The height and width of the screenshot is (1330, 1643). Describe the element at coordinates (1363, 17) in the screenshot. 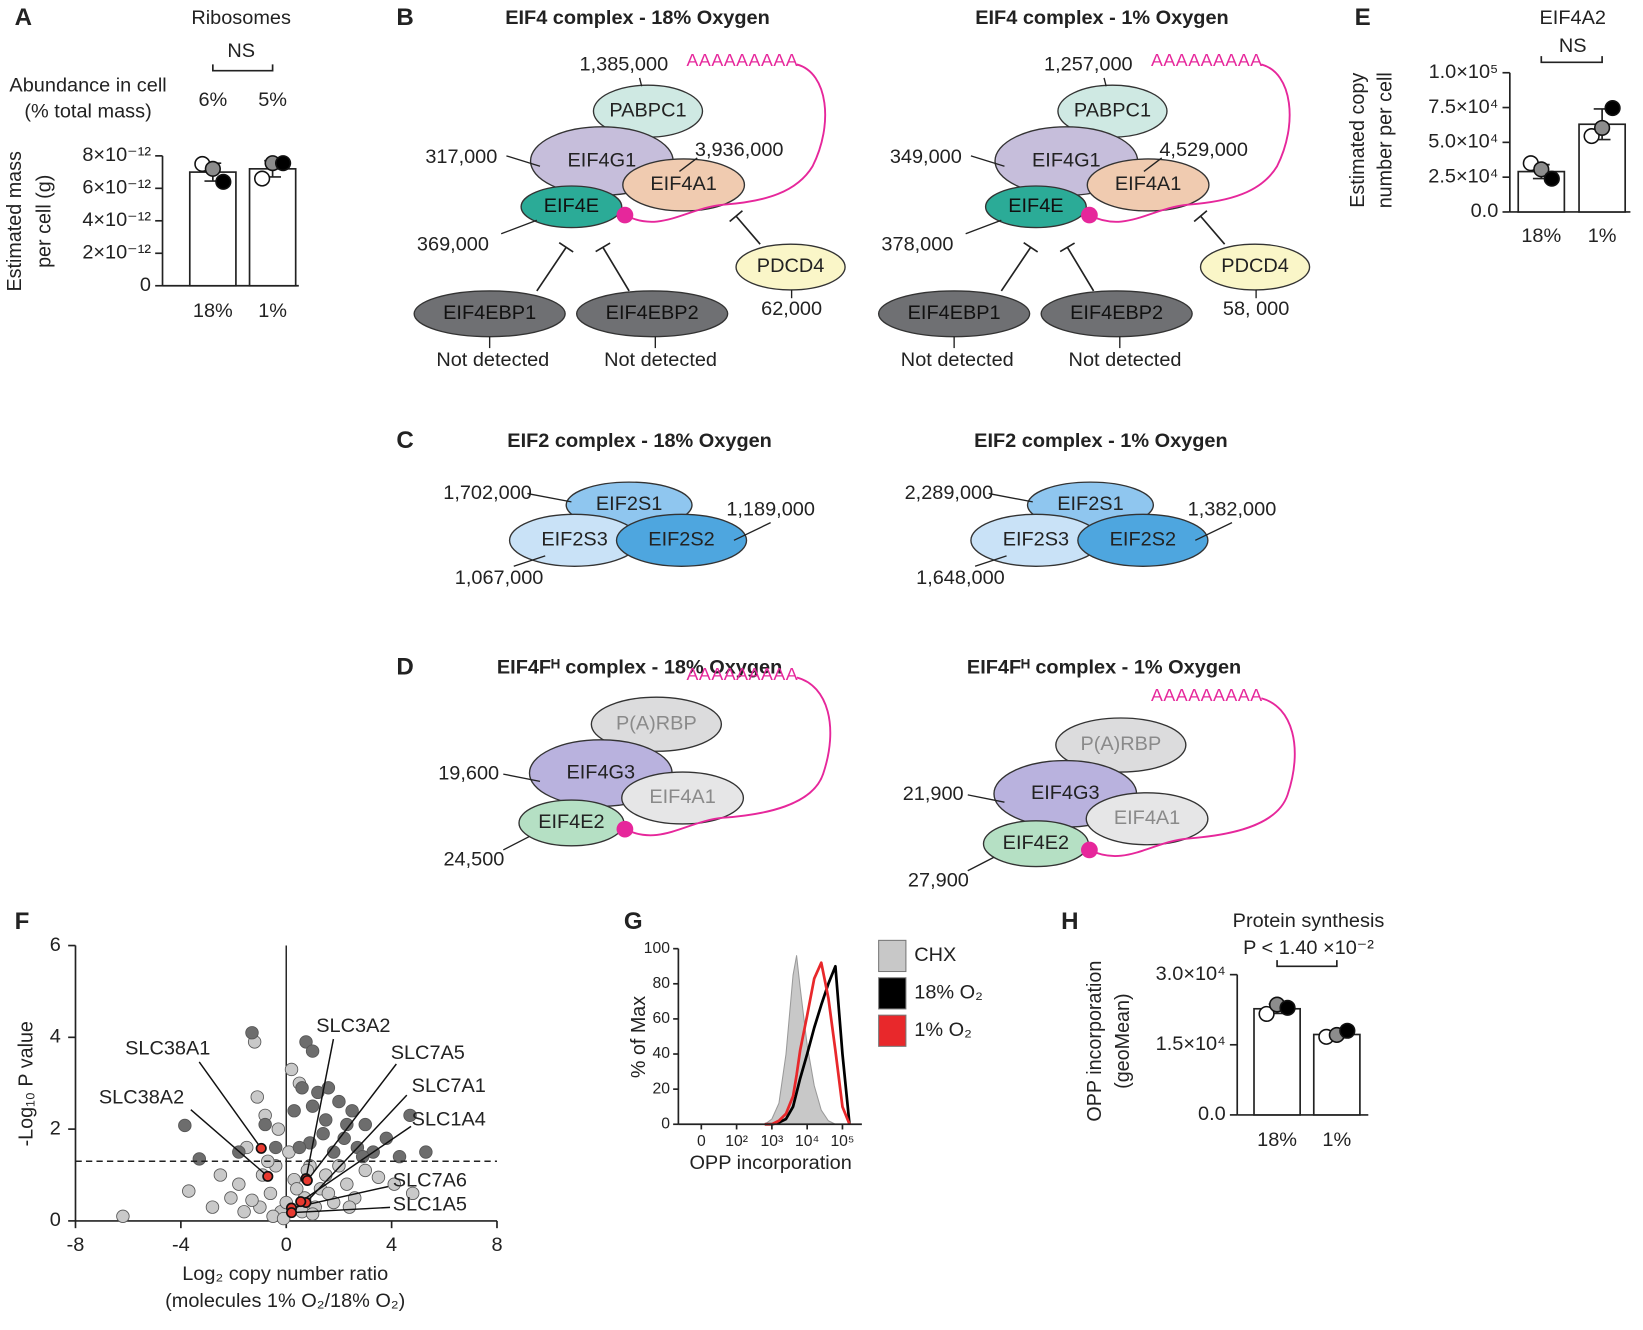

I see `panel-letter: E` at that location.